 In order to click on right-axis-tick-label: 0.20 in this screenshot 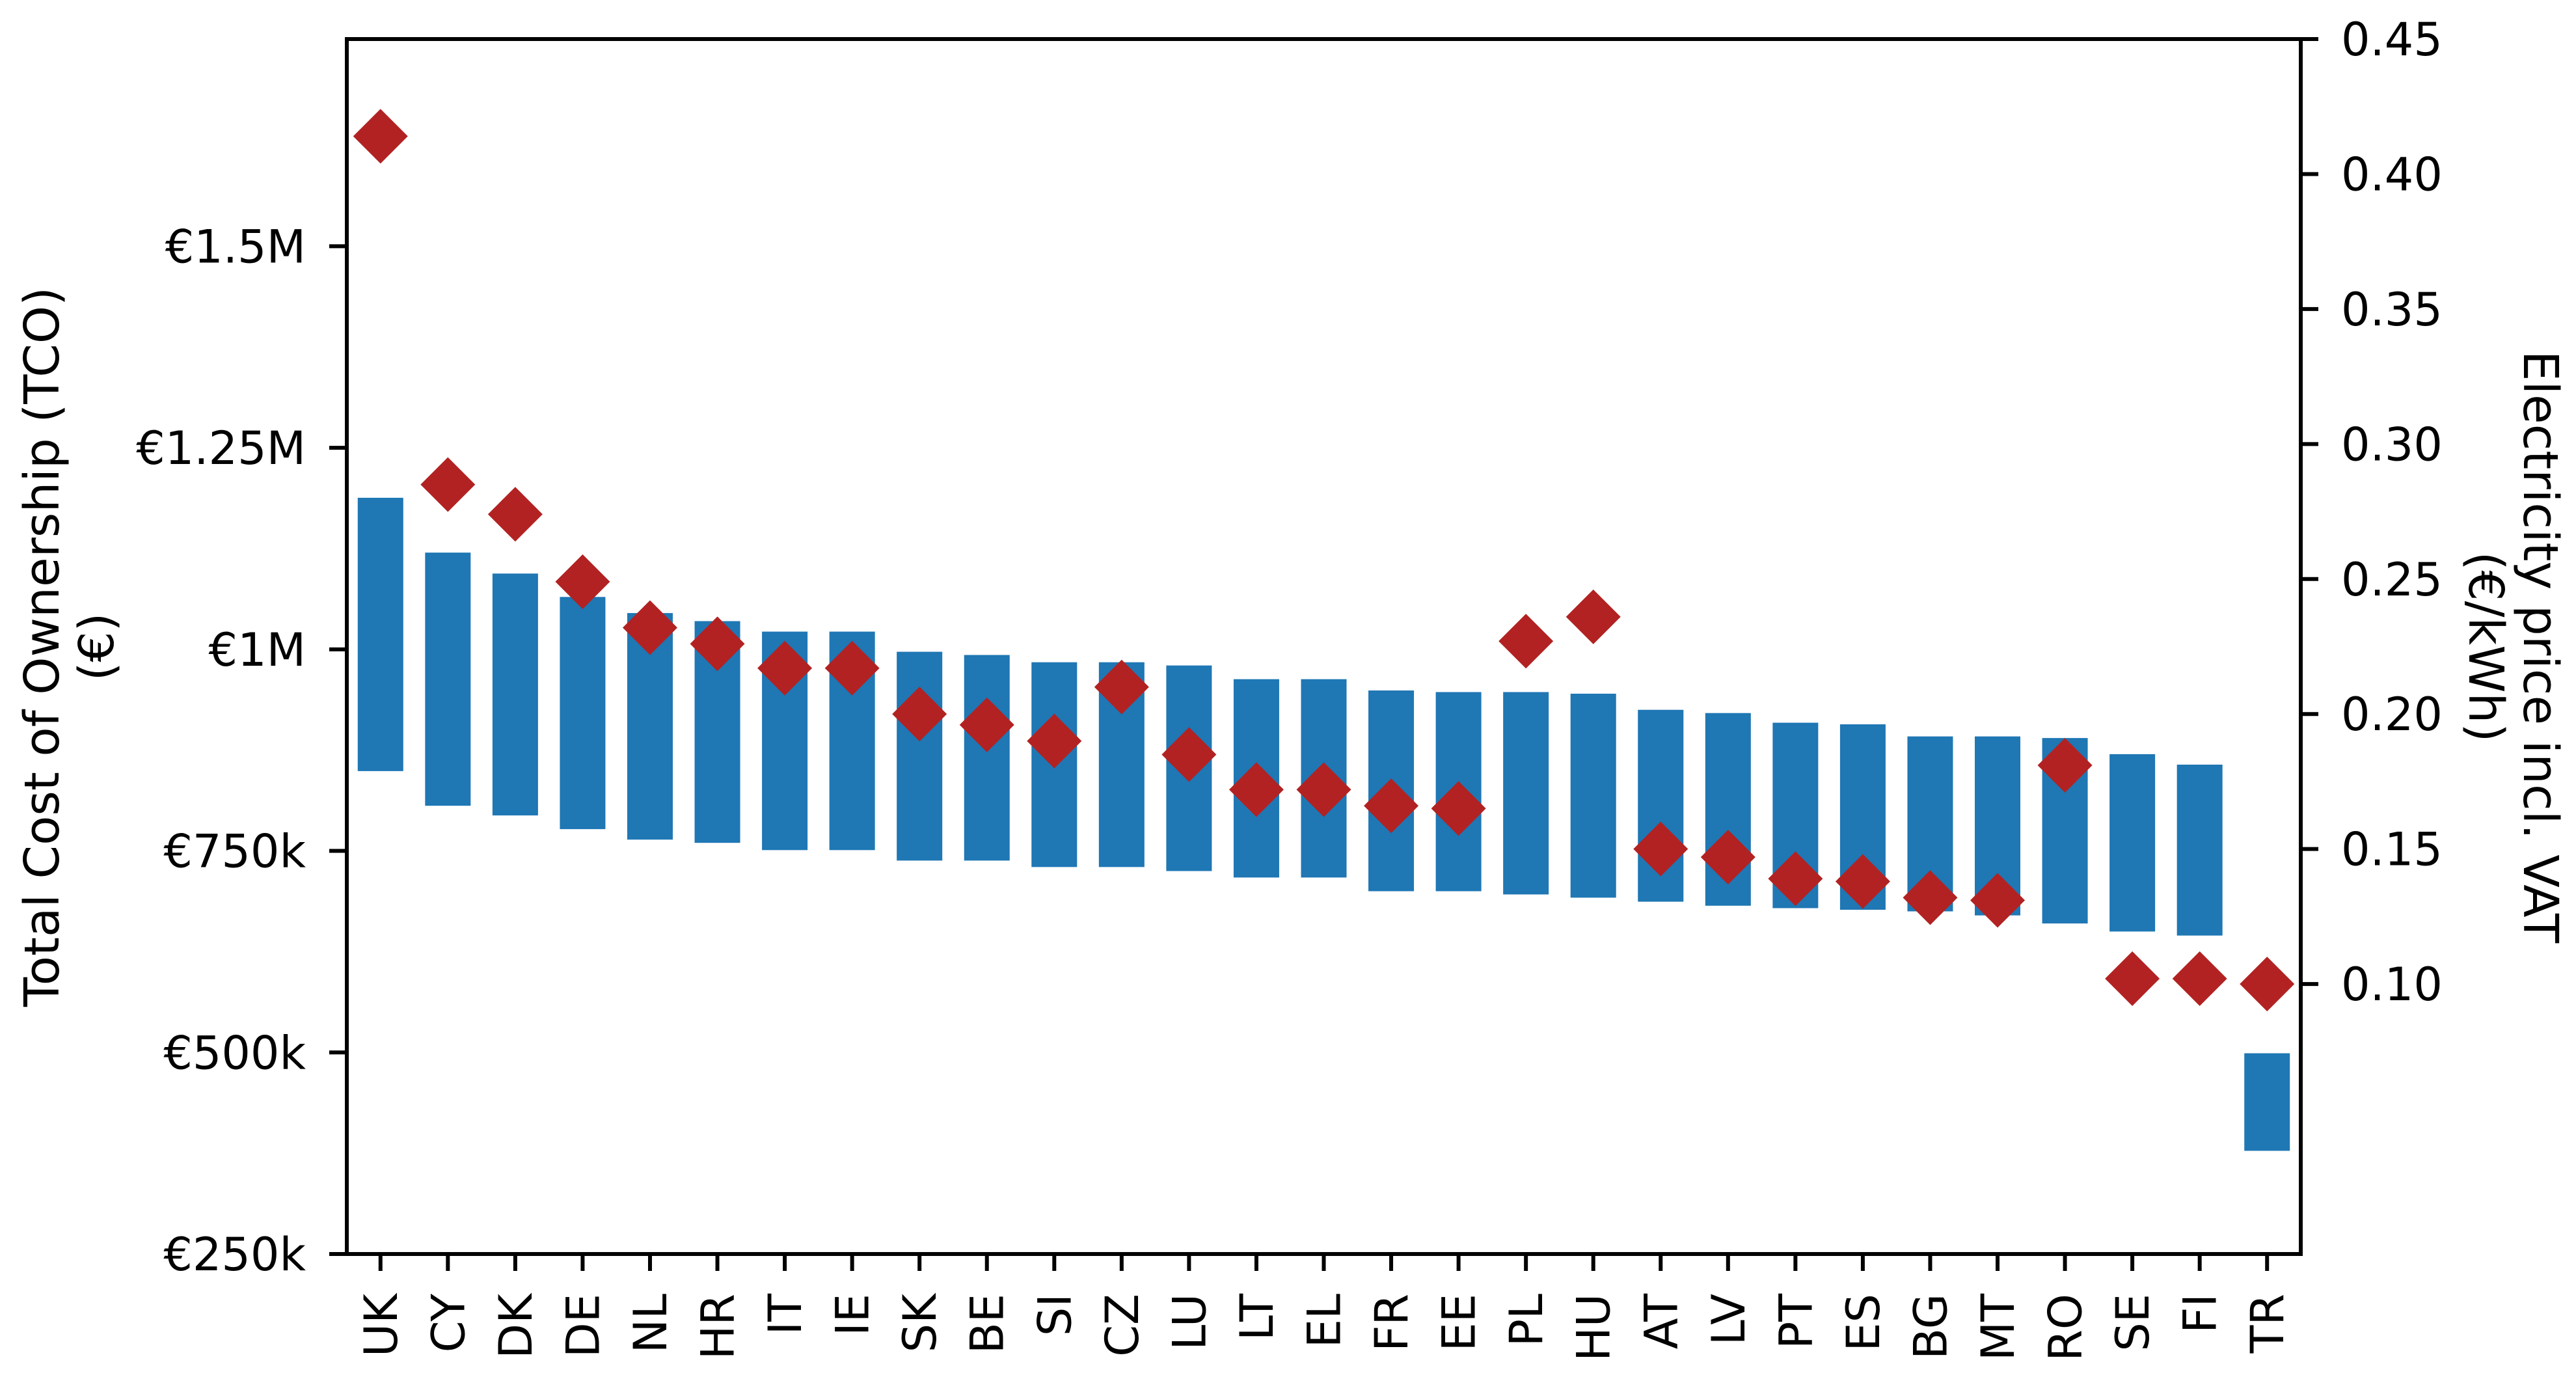, I will do `click(2392, 714)`.